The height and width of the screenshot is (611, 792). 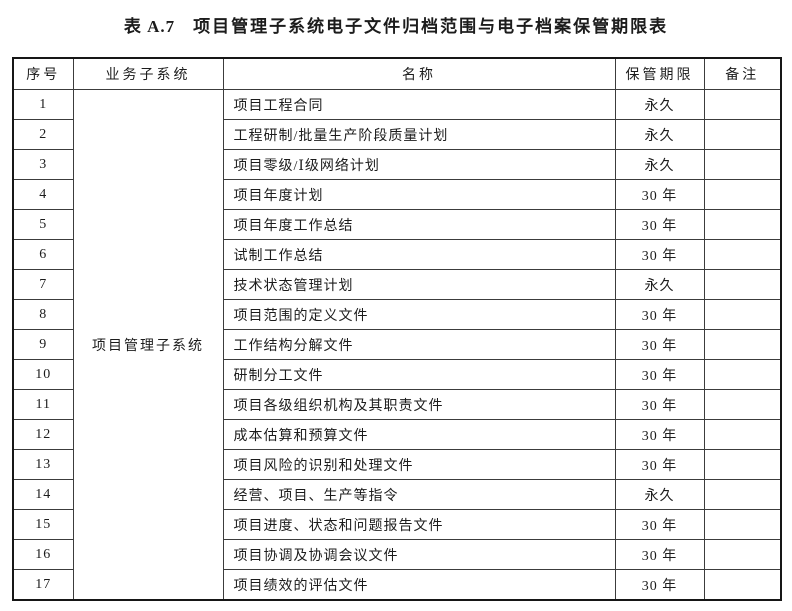 I want to click on serial-number-cell: 16, so click(x=43, y=554).